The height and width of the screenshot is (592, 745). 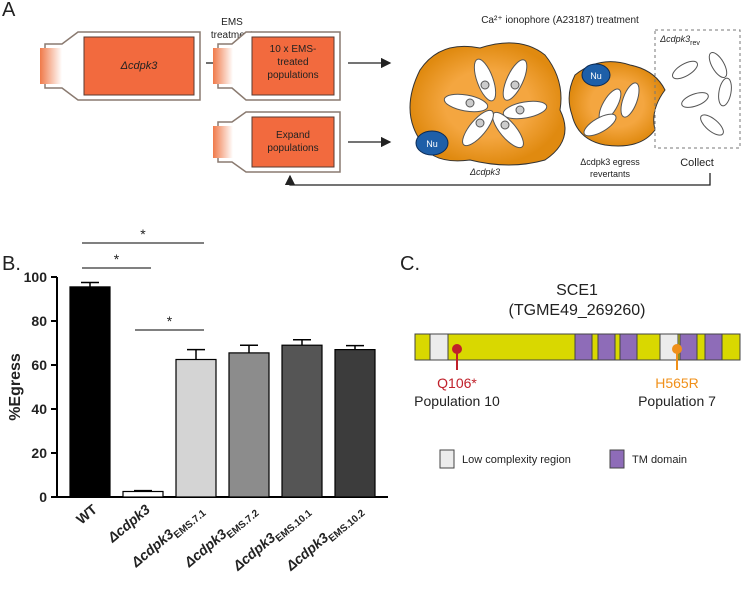 I want to click on collect-box, so click(x=697, y=89).